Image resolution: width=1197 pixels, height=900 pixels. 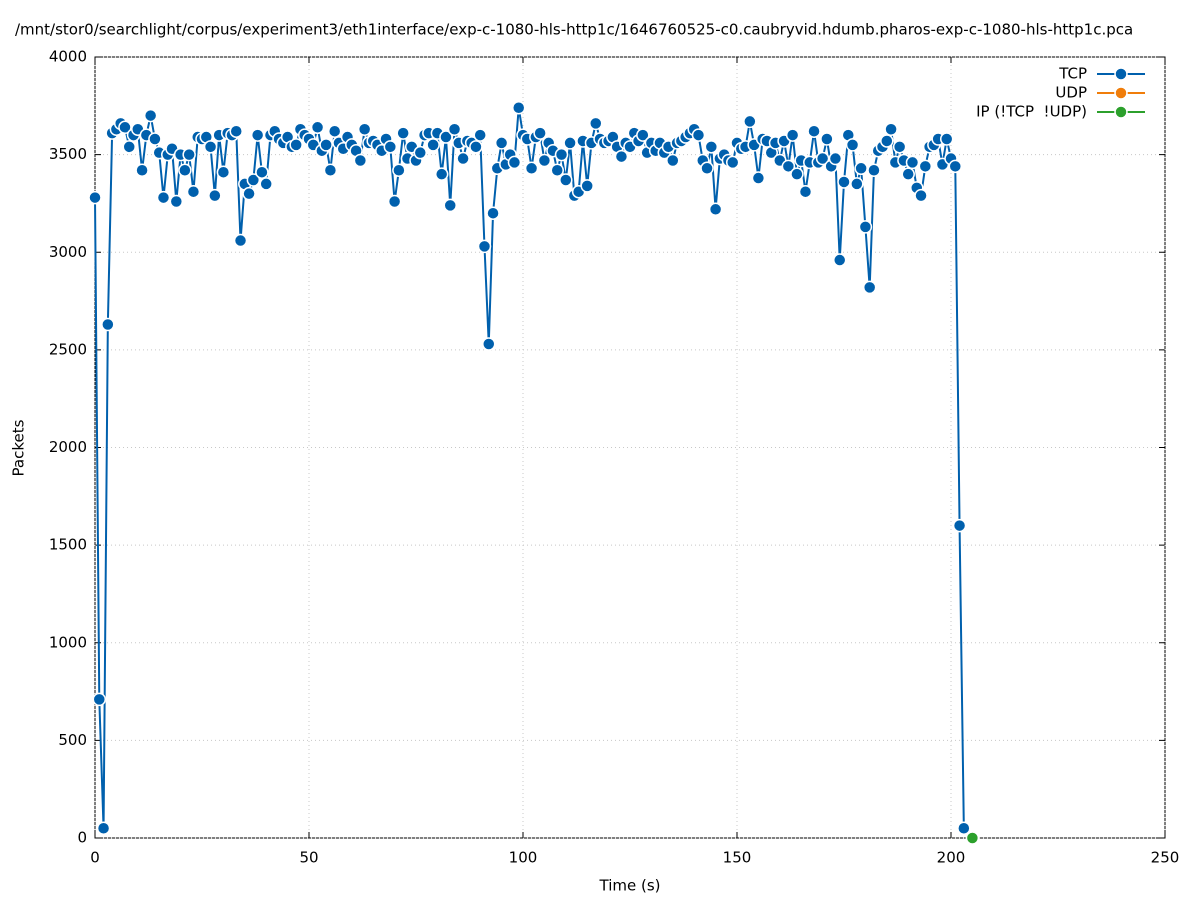 What do you see at coordinates (1071, 93) in the screenshot?
I see `legend-label: UDP` at bounding box center [1071, 93].